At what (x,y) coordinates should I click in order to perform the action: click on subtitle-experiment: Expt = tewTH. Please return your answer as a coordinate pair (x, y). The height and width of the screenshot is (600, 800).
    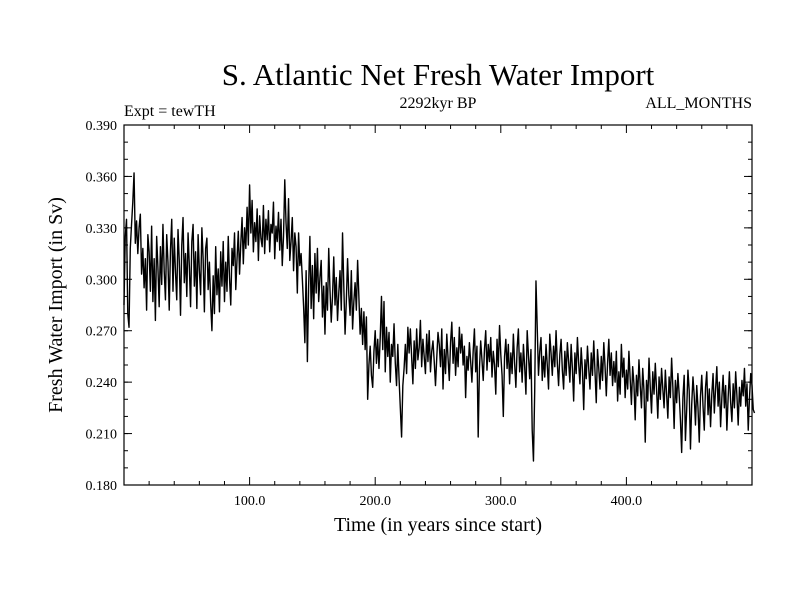
    Looking at the image, I should click on (170, 111).